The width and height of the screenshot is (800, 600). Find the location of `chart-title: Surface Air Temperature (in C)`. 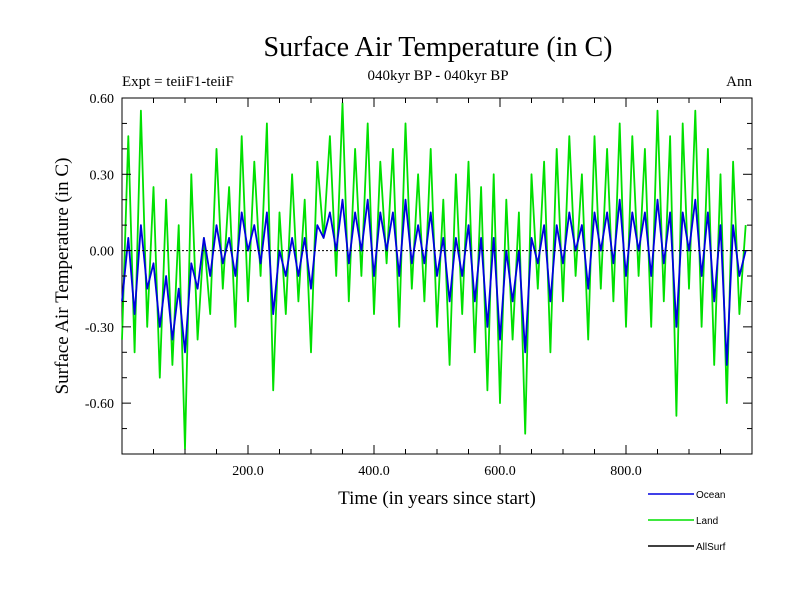

chart-title: Surface Air Temperature (in C) is located at coordinates (438, 47).